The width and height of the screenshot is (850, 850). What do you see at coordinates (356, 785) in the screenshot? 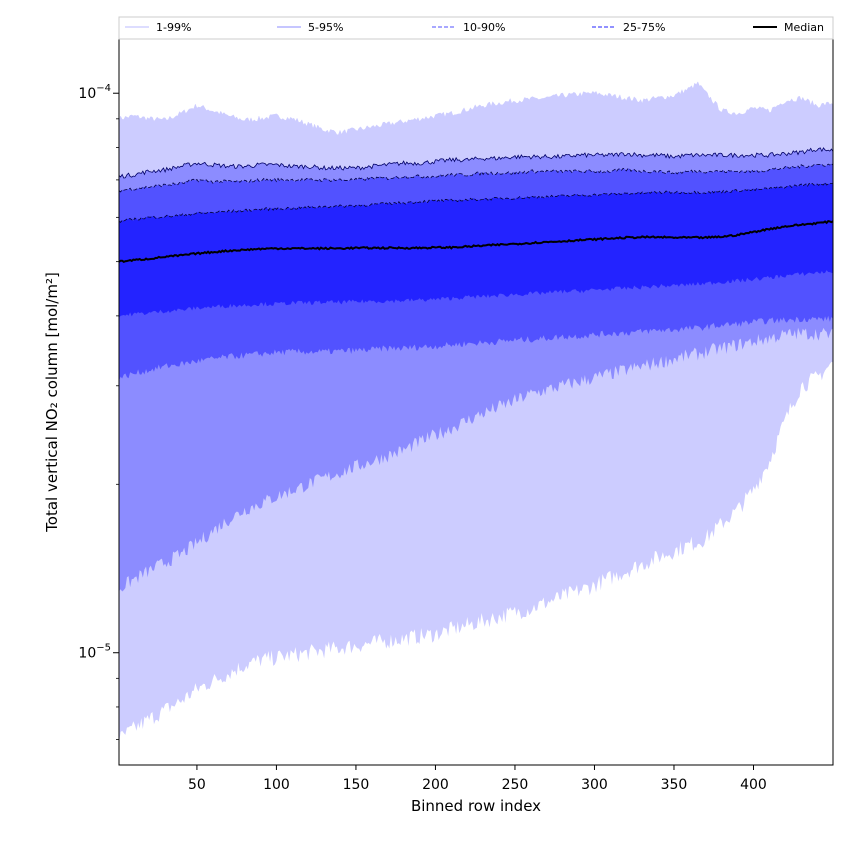
I see `x-tick-label-150: 150` at bounding box center [356, 785].